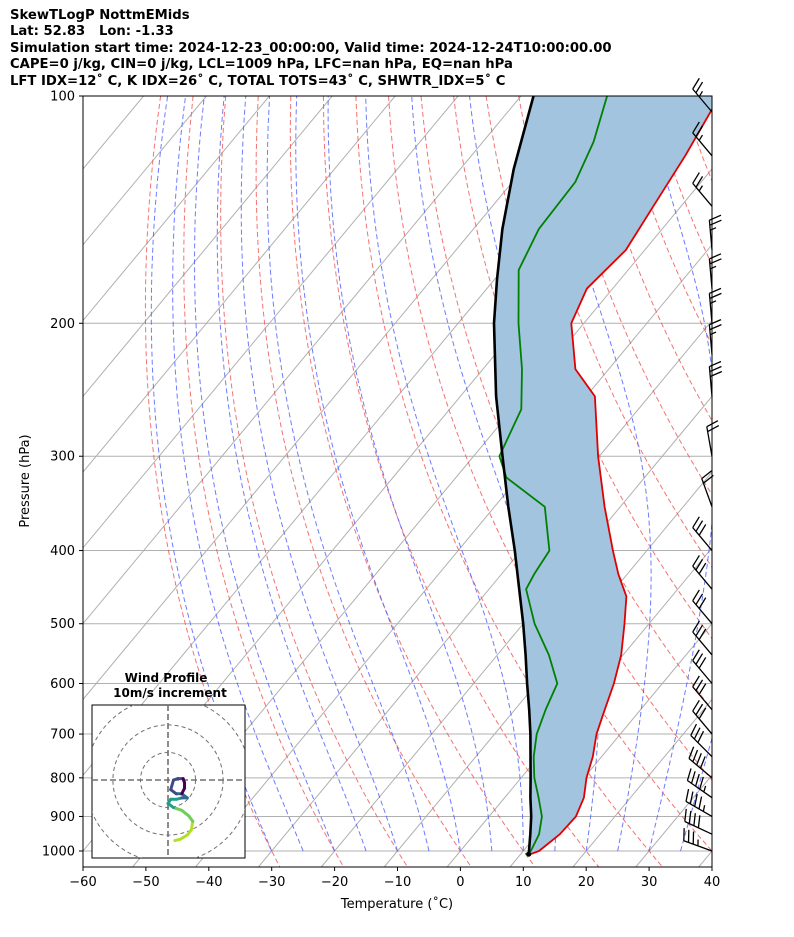 This screenshot has height=937, width=794. Describe the element at coordinates (82, 882) in the screenshot. I see `x-tick-label: −60` at that location.